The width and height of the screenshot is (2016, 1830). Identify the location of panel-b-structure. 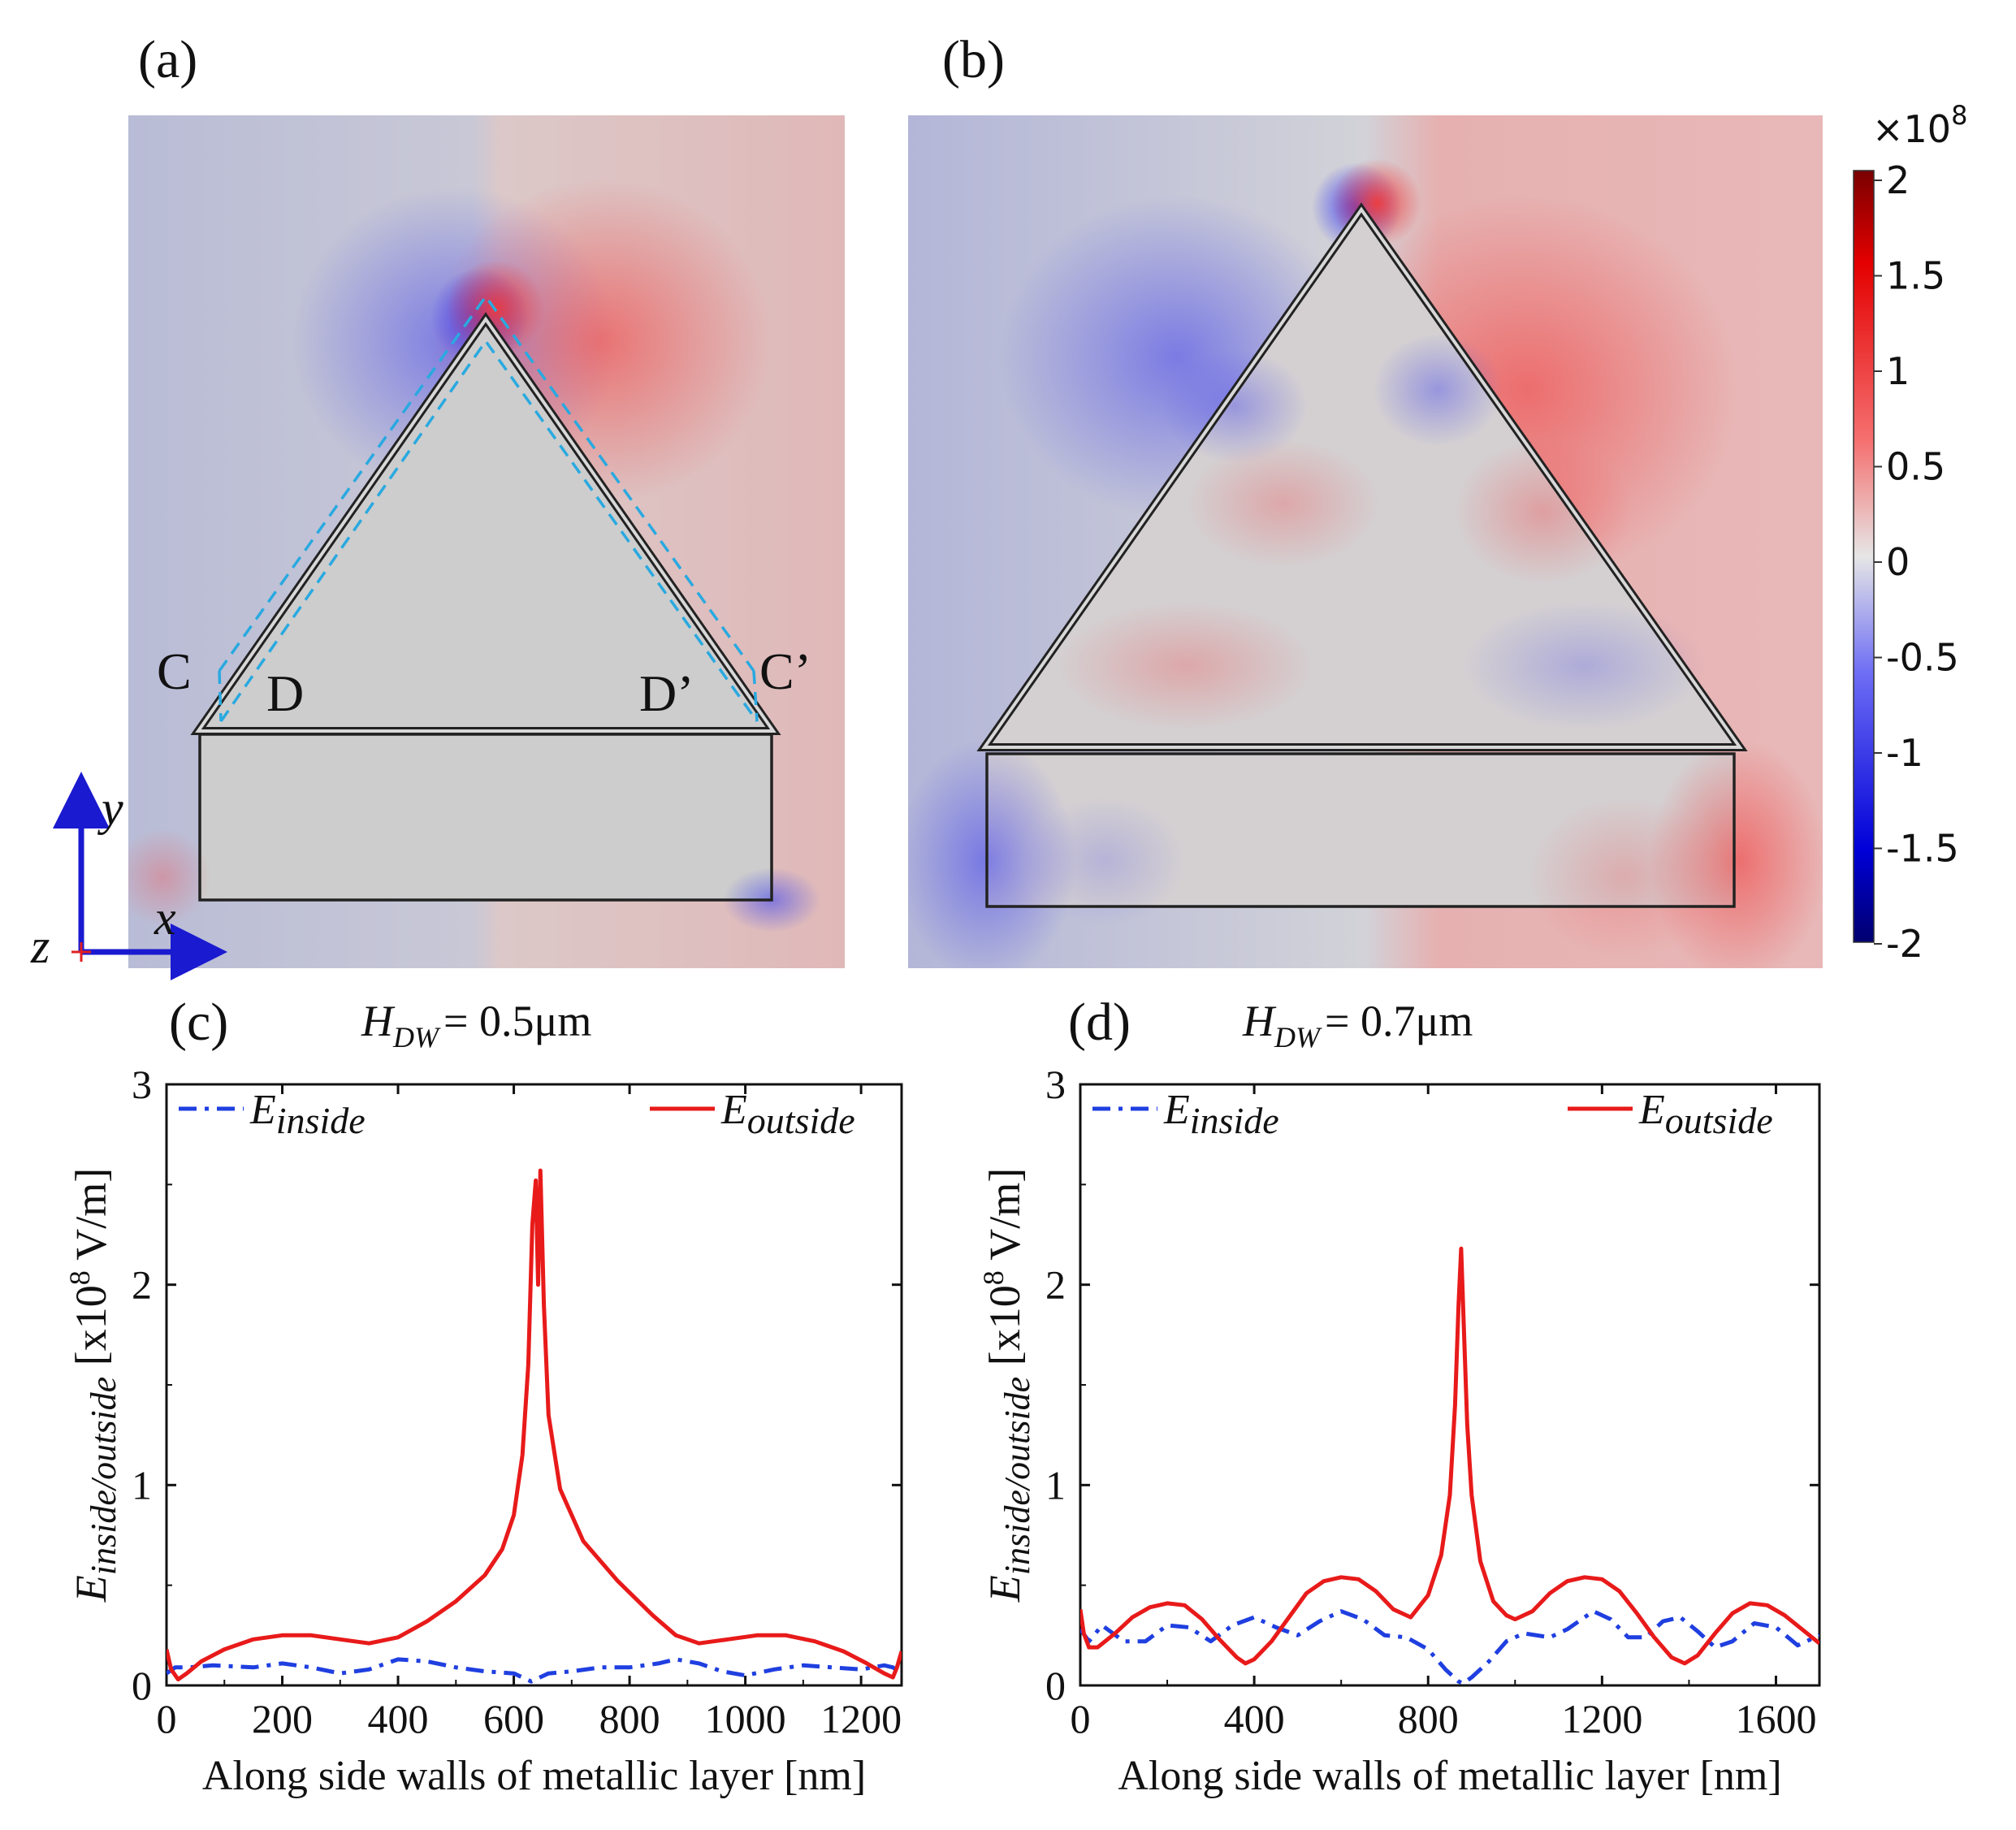
(1362, 555).